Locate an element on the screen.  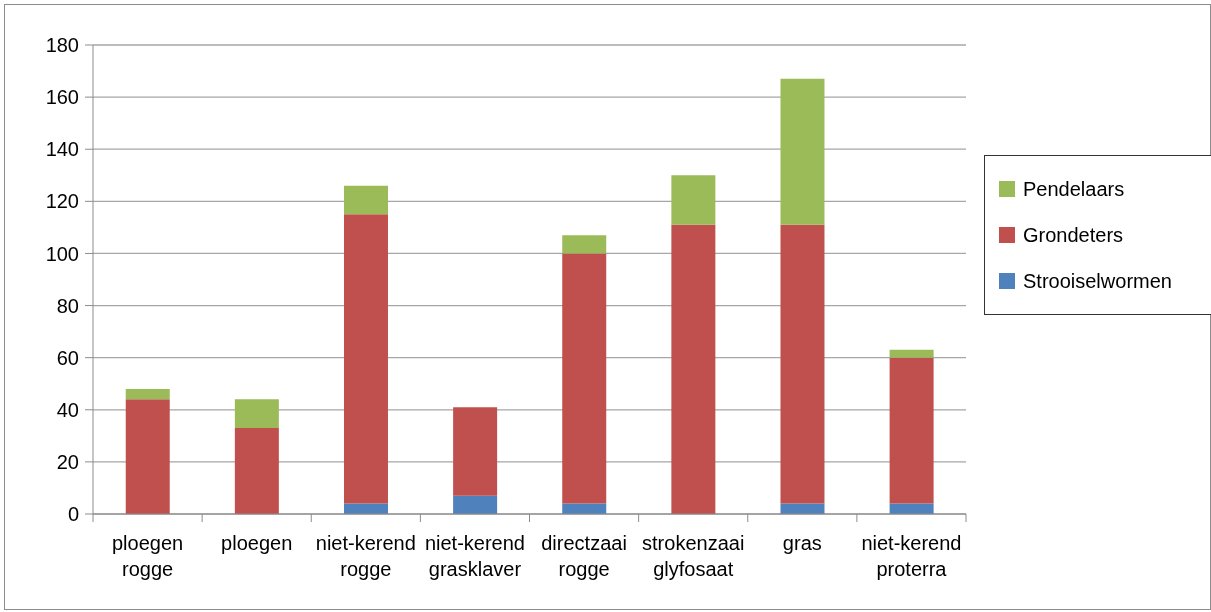
y-tick-label: 140 is located at coordinates (62, 149).